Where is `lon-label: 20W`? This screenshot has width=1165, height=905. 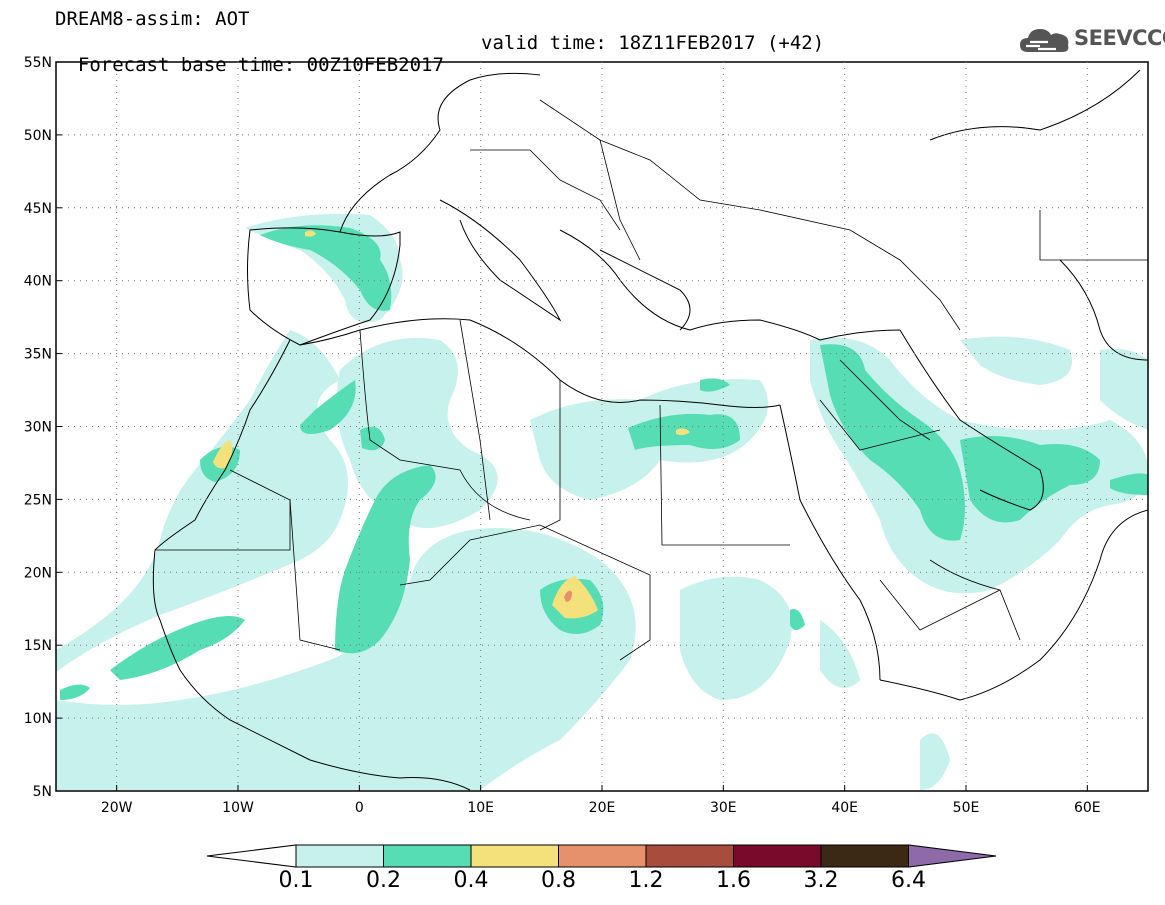
lon-label: 20W is located at coordinates (117, 808).